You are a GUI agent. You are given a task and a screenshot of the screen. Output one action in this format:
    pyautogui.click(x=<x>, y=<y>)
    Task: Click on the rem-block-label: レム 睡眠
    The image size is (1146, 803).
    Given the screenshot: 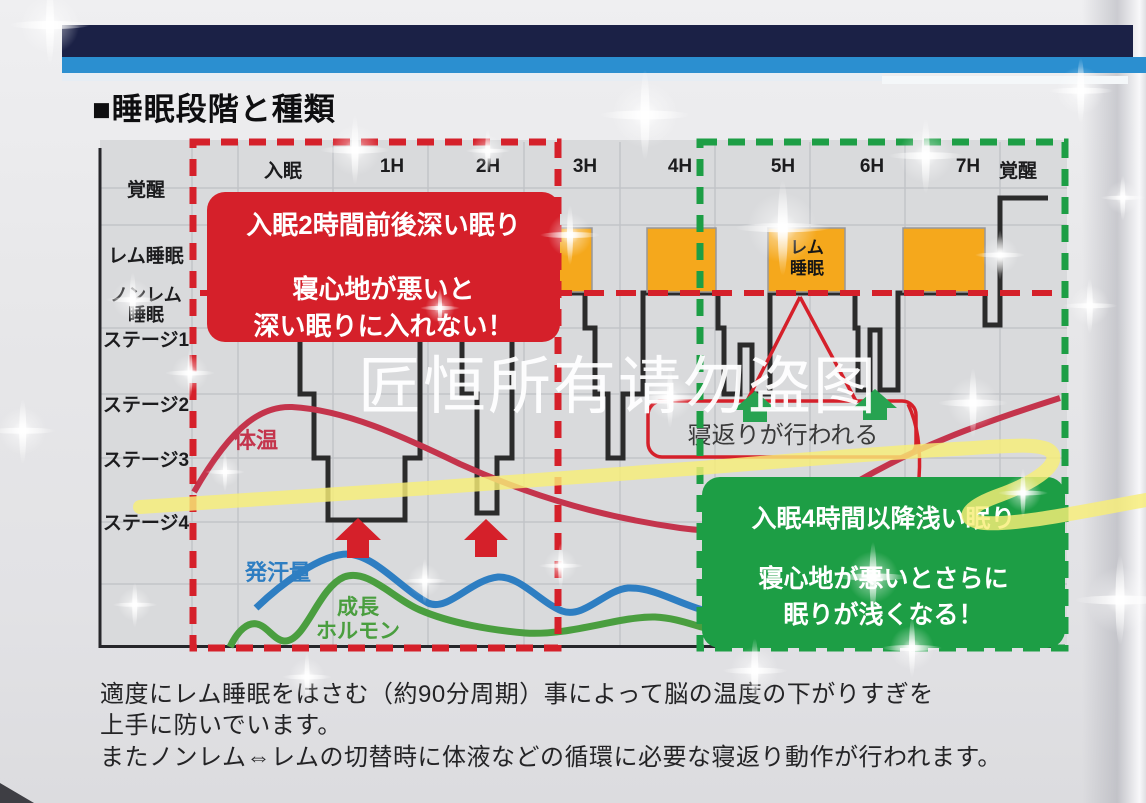 What is the action you would take?
    pyautogui.click(x=807, y=258)
    